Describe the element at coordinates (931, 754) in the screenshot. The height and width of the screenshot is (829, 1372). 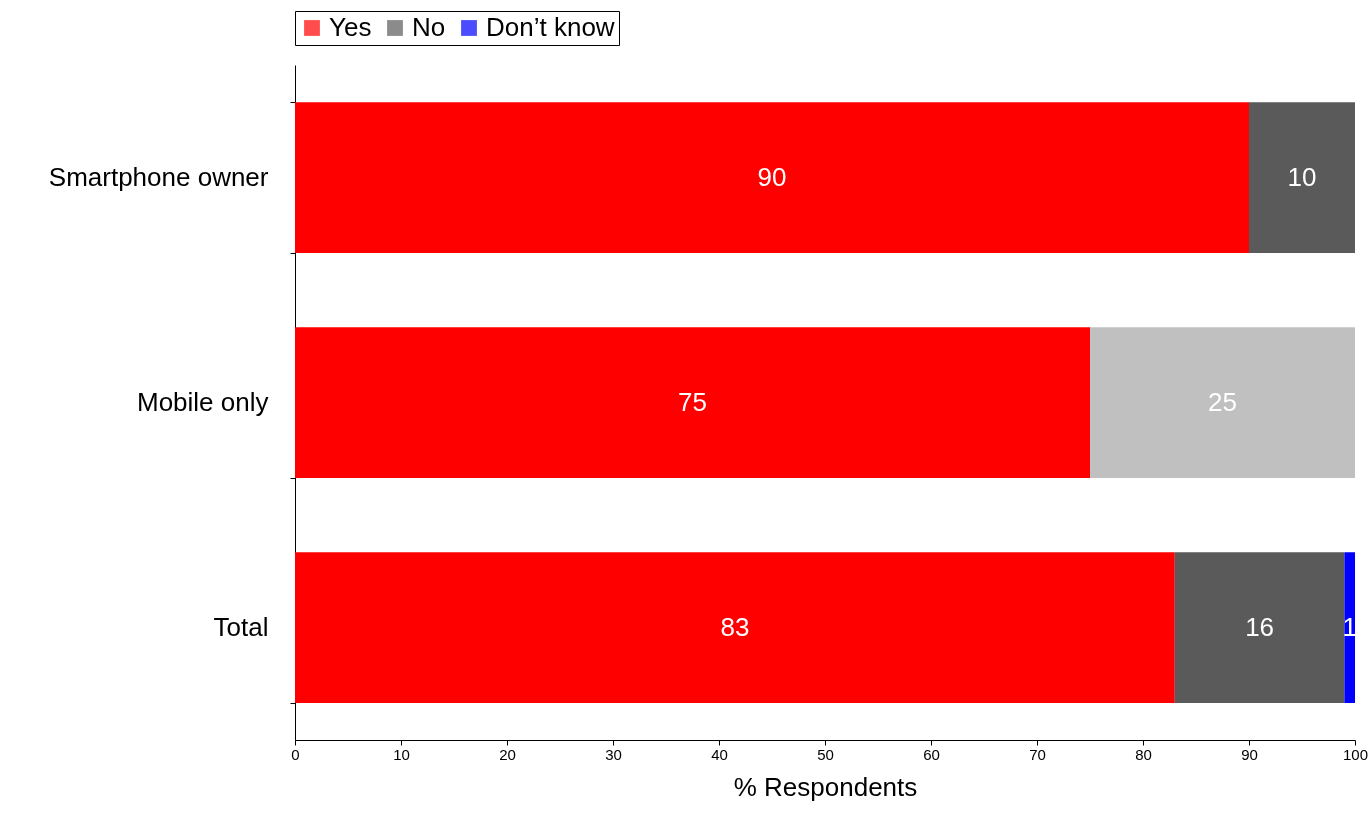
I see `x-tick-label: 60` at that location.